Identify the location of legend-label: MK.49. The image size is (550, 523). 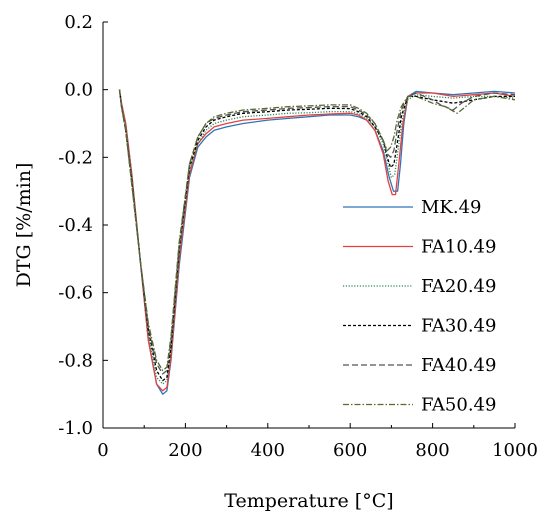
(451, 207).